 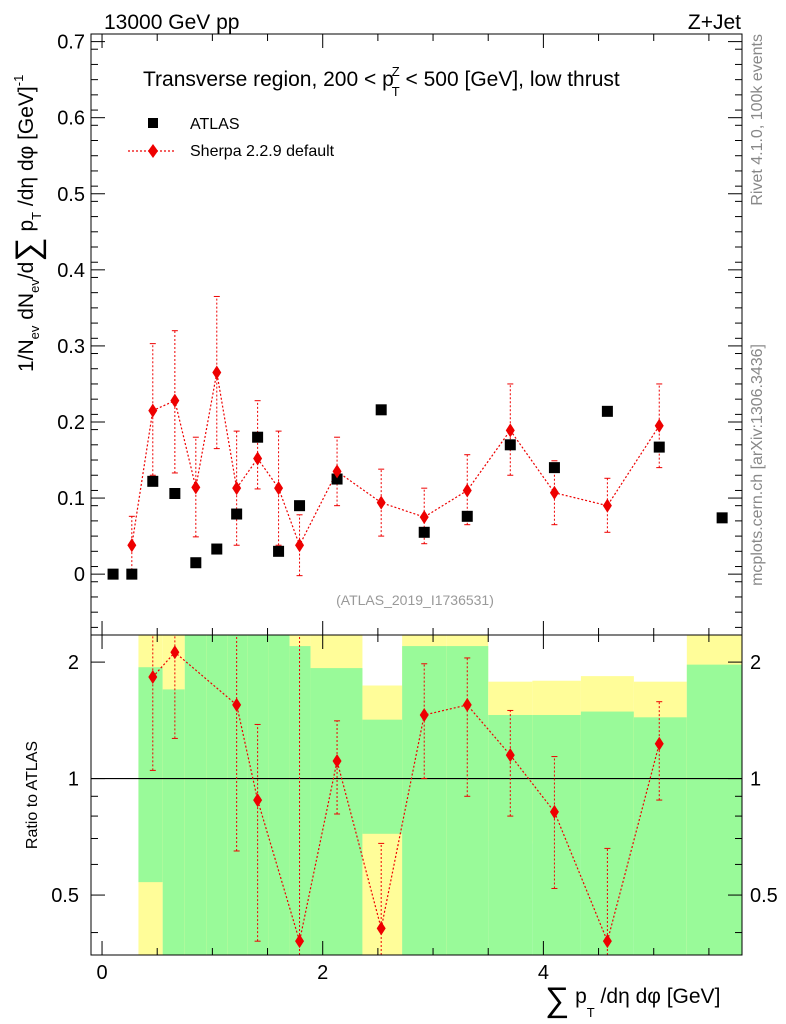 What do you see at coordinates (415, 600) in the screenshot?
I see `analysis-watermark: (ATLAS_2019_I1736531)` at bounding box center [415, 600].